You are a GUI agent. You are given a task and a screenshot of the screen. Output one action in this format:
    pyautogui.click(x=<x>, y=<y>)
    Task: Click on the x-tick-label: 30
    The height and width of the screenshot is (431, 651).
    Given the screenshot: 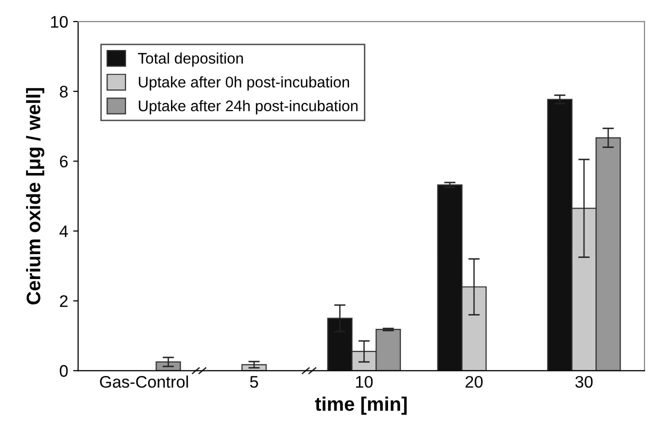 What is the action you would take?
    pyautogui.click(x=584, y=382)
    